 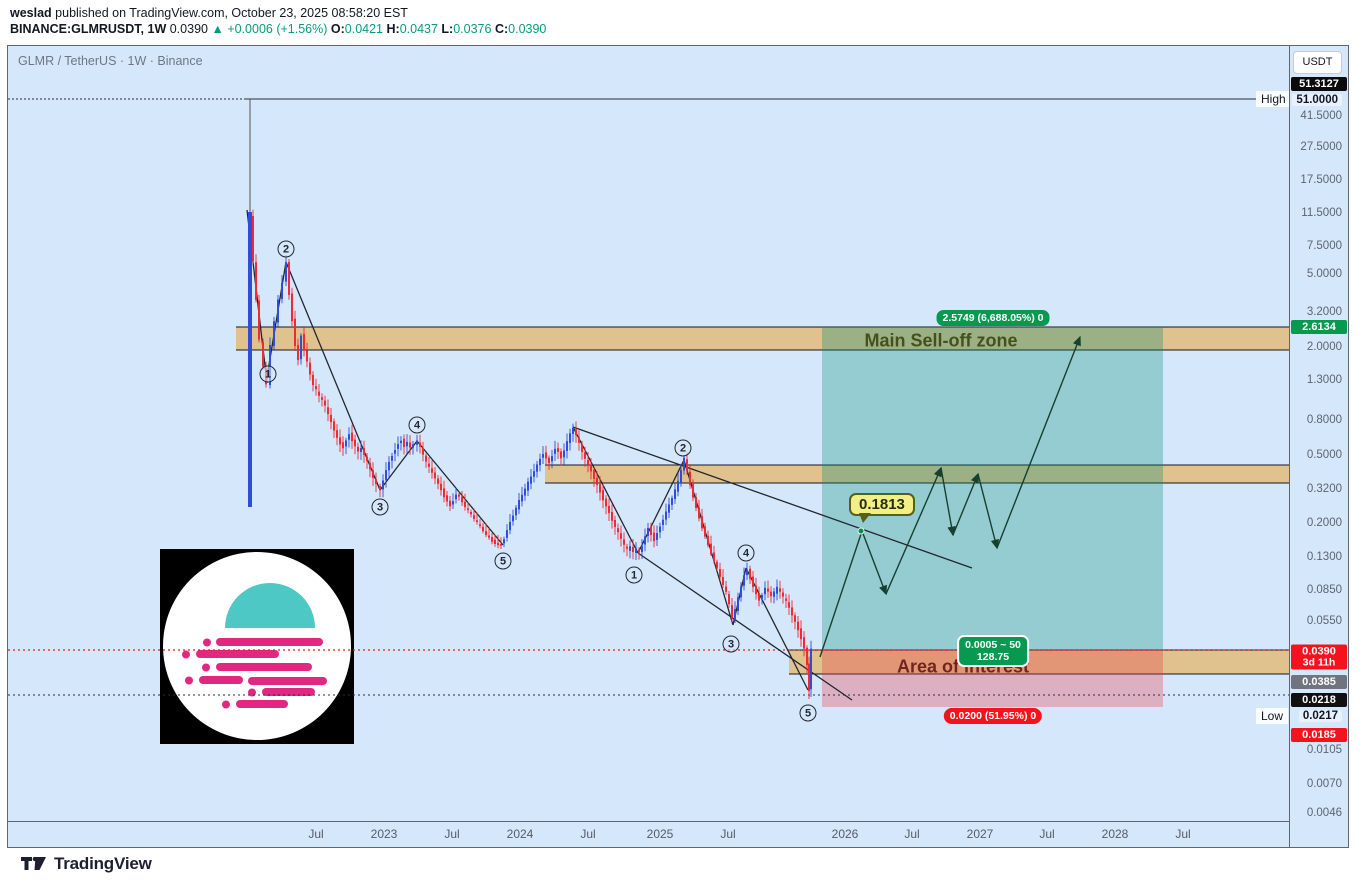 What do you see at coordinates (1324, 246) in the screenshot?
I see `price-tick: 7.5000` at bounding box center [1324, 246].